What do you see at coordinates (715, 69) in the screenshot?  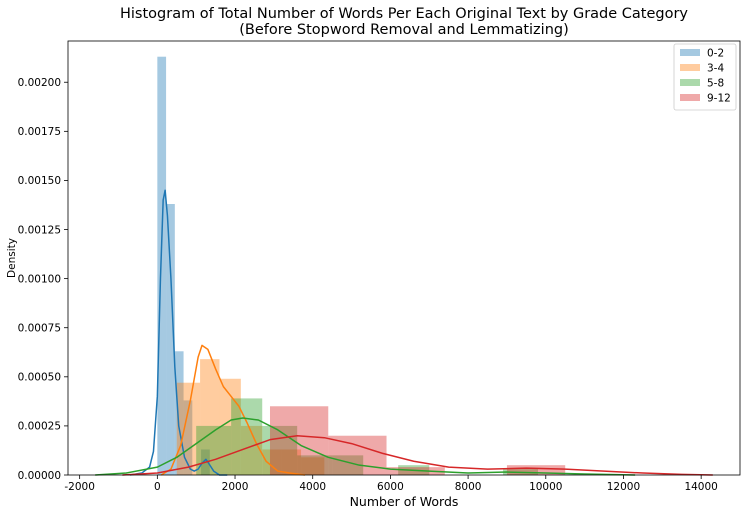 I see `legend-label-3-4: 3-4` at bounding box center [715, 69].